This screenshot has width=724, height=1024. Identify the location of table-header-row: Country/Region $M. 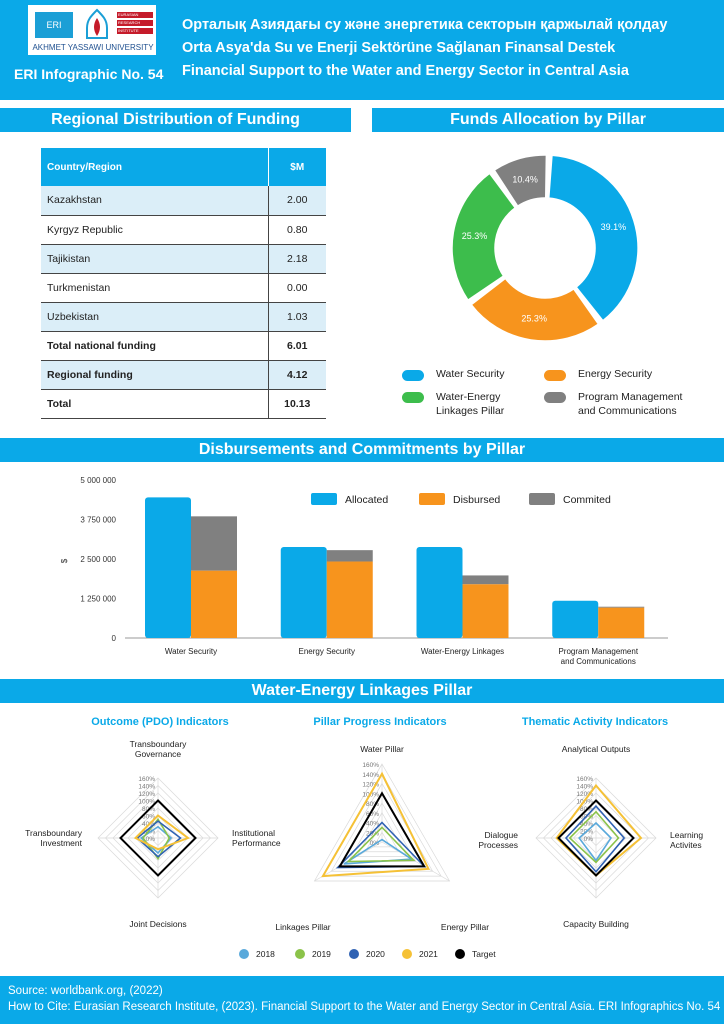
(183, 167).